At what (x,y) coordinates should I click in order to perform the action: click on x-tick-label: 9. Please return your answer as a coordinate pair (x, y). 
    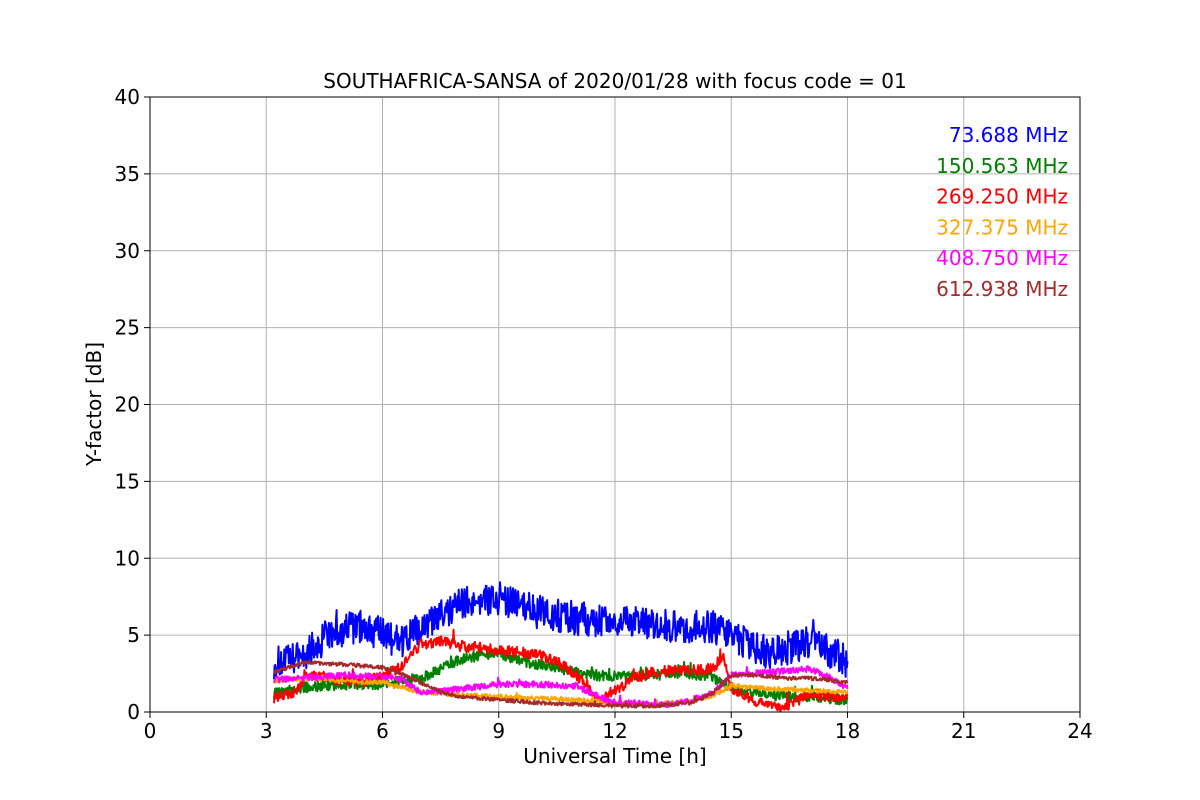
    Looking at the image, I should click on (498, 731).